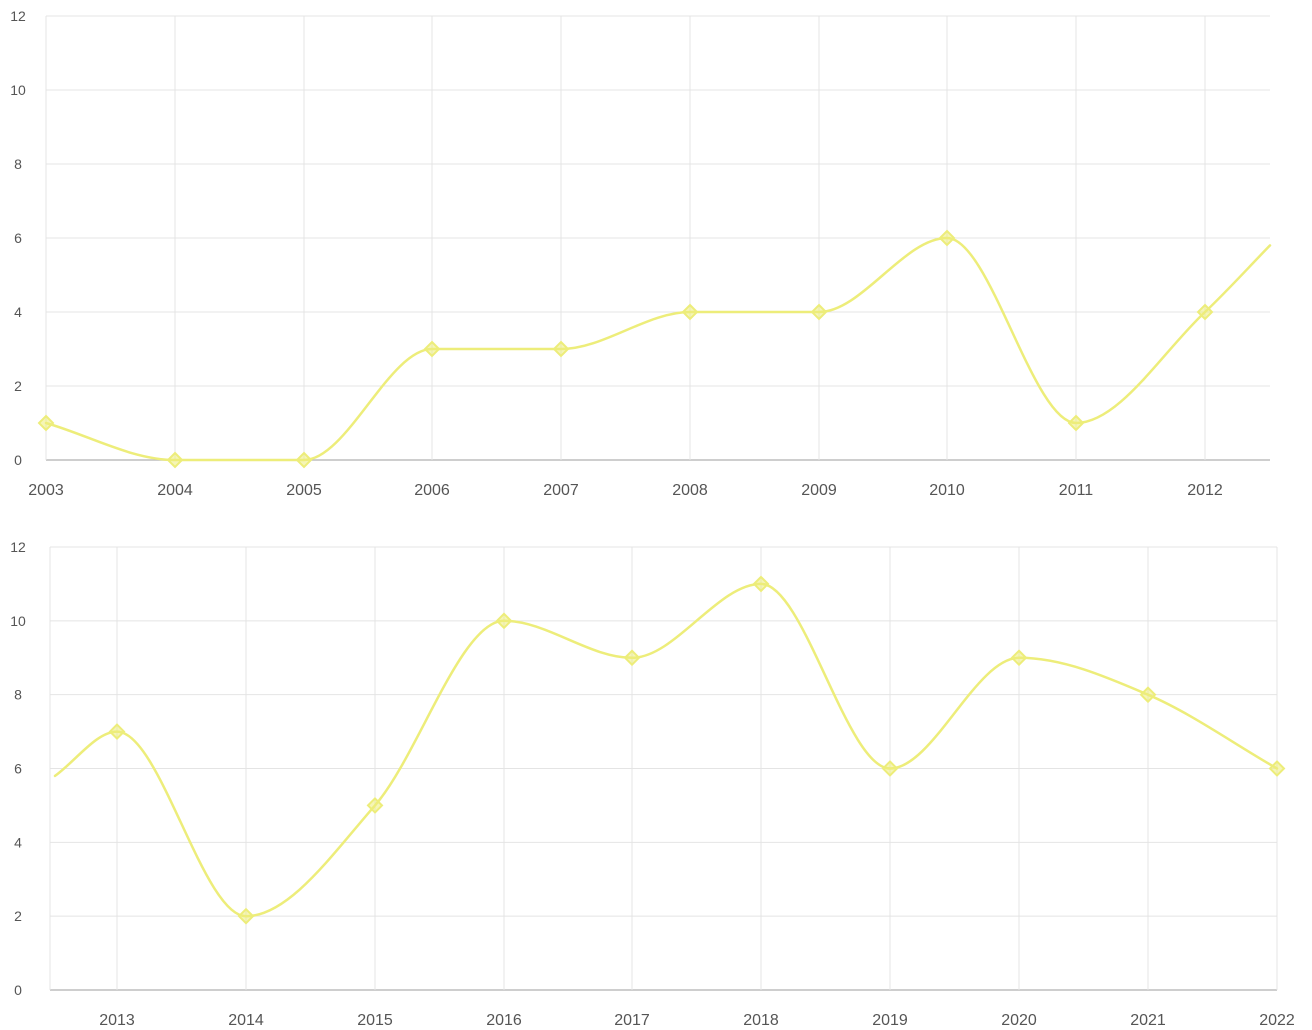 The image size is (1312, 1030). I want to click on x-tick-label: 2006, so click(432, 490).